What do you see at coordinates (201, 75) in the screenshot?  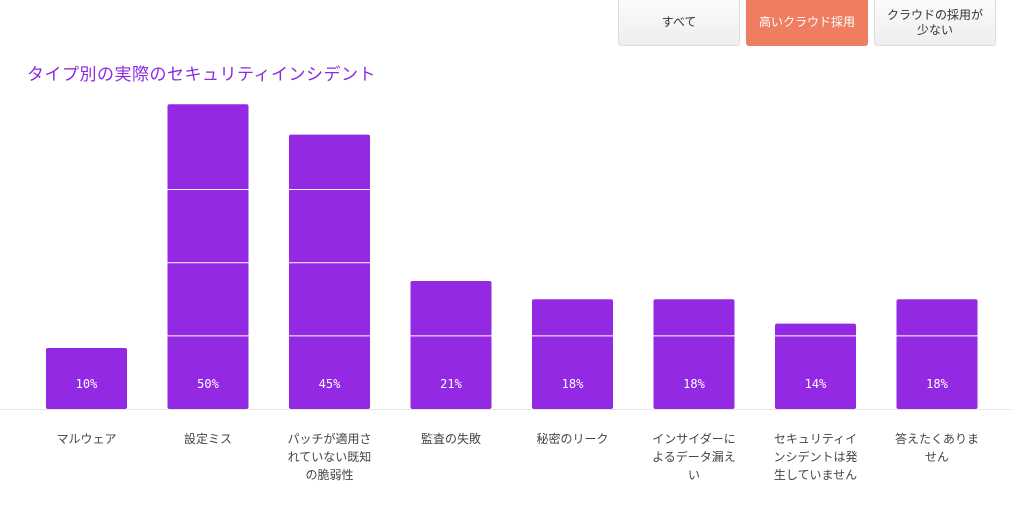 I see `chart-title: タイプ別の実際のセキュリティインシデント` at bounding box center [201, 75].